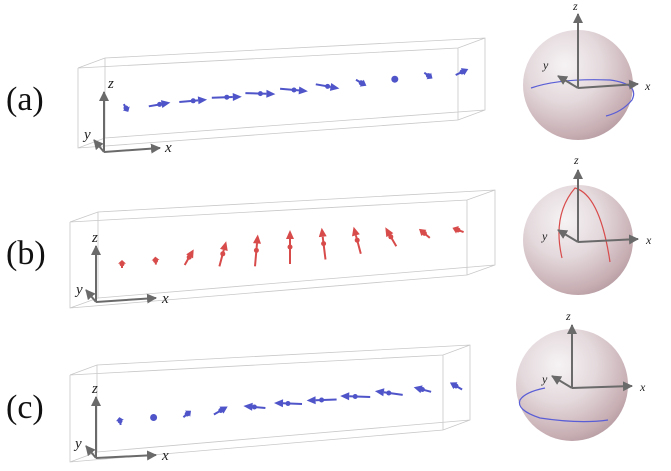 The width and height of the screenshot is (671, 471). Describe the element at coordinates (127, 116) in the screenshot. I see `axes-a: z x y` at that location.